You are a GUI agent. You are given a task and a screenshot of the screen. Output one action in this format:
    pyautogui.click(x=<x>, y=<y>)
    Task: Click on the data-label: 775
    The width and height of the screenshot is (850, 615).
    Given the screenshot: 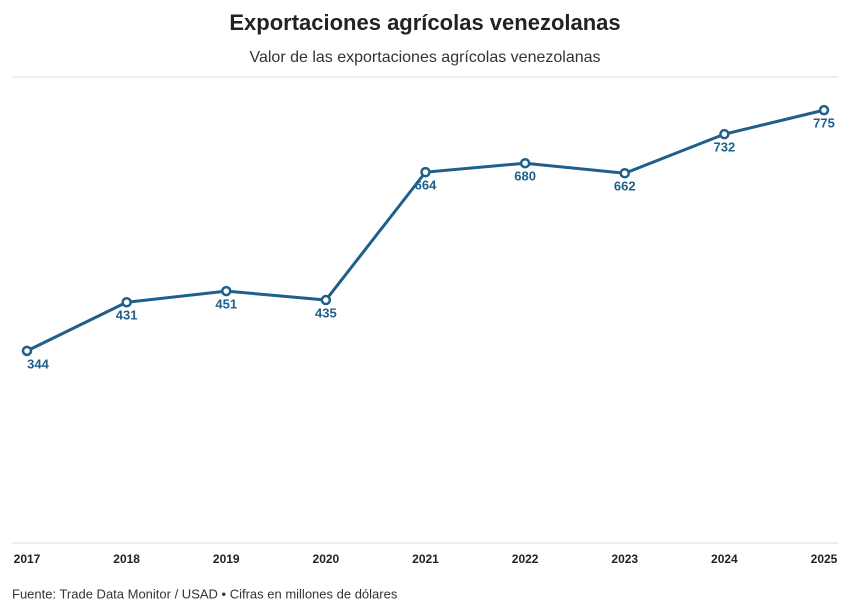 What is the action you would take?
    pyautogui.click(x=824, y=123)
    